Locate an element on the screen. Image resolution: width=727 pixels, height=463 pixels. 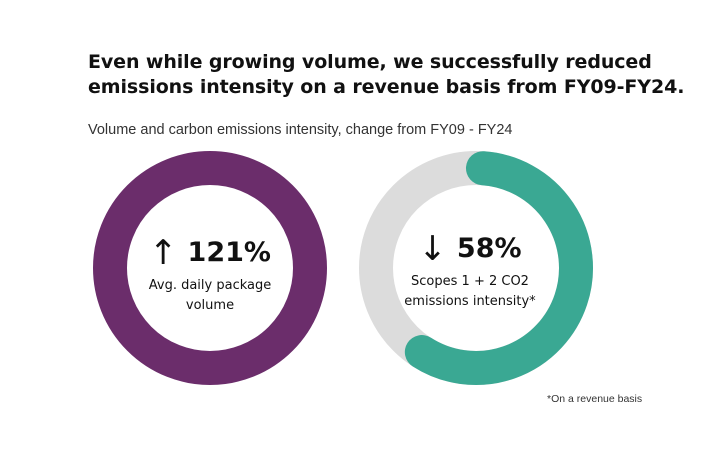
volume-label: Avg. daily package volume is located at coordinates (210, 295).